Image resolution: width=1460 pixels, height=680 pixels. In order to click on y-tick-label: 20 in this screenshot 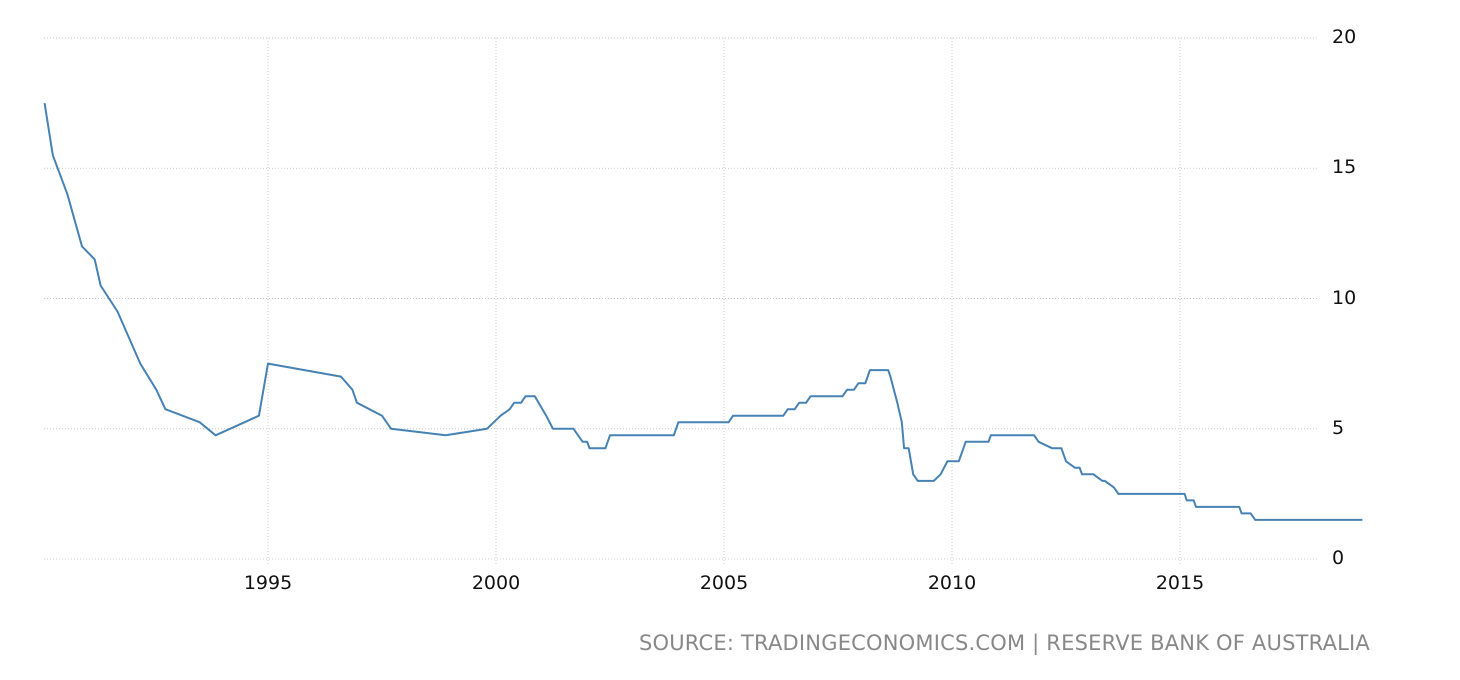, I will do `click(1344, 37)`.